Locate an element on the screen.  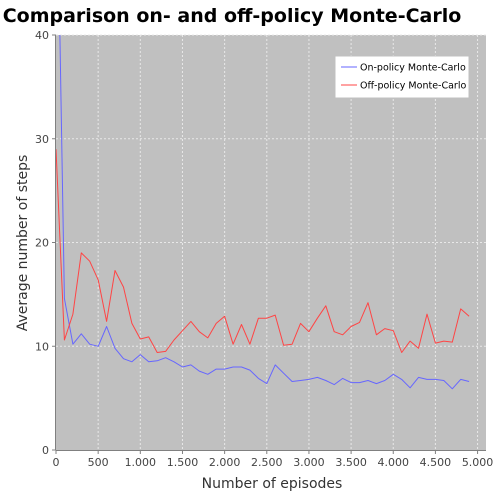
x-tick-label: 2.000 is located at coordinates (225, 462).